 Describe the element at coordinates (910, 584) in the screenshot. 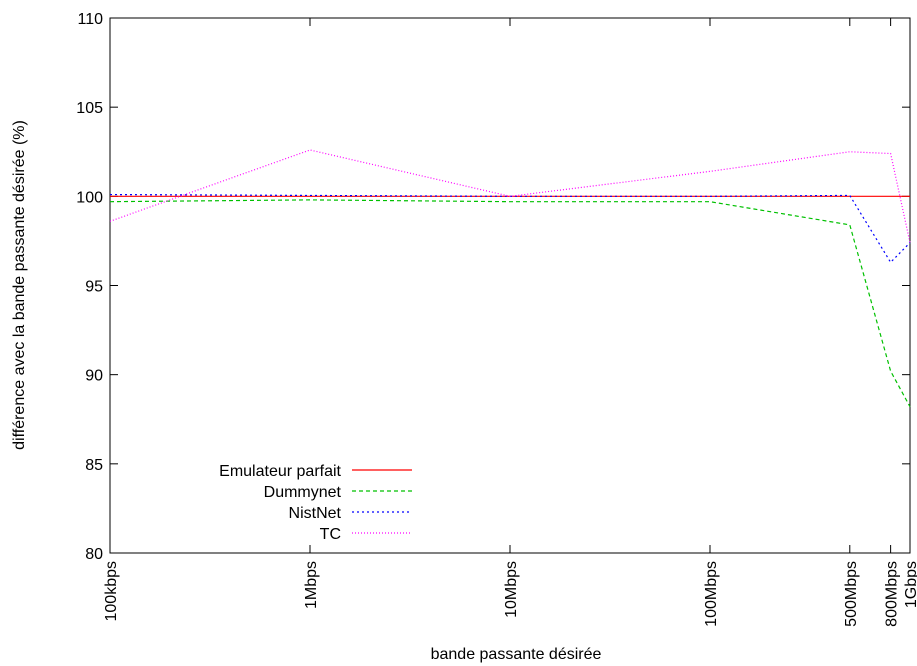

I see `x-tick-label: 1Gbps` at that location.